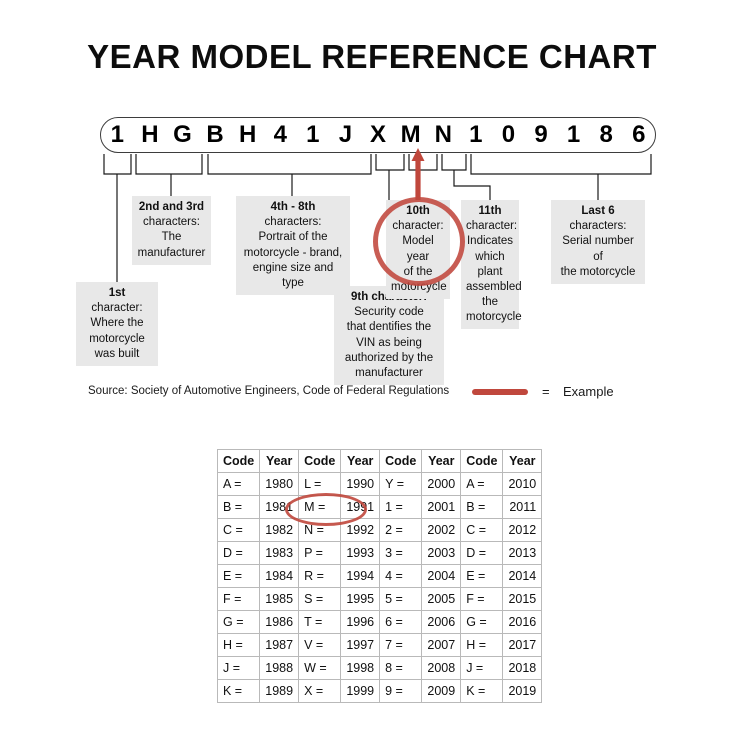  I want to click on year-cell-5-1: 1985, so click(279, 599).